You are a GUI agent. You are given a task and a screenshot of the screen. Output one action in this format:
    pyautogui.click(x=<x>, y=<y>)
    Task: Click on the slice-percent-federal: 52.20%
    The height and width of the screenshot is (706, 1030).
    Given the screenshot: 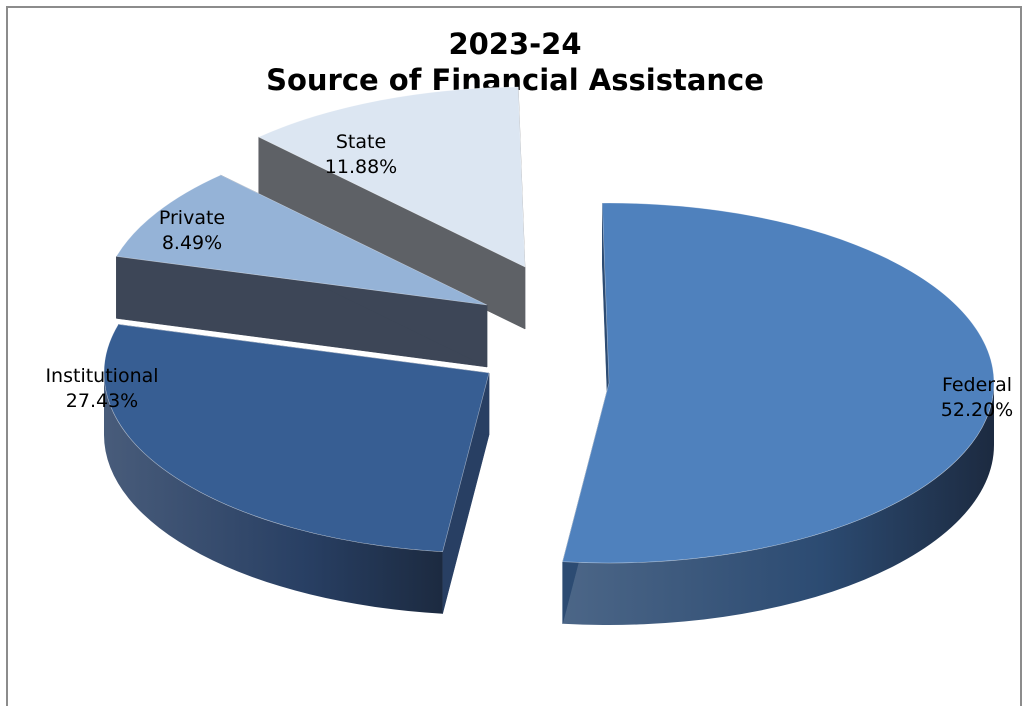 What is the action you would take?
    pyautogui.click(x=977, y=410)
    